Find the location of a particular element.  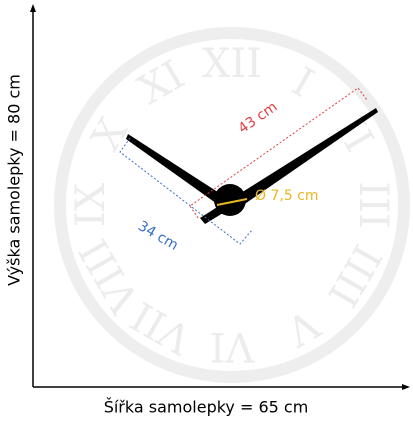

long-hand-dimension is located at coordinates (278, 153).